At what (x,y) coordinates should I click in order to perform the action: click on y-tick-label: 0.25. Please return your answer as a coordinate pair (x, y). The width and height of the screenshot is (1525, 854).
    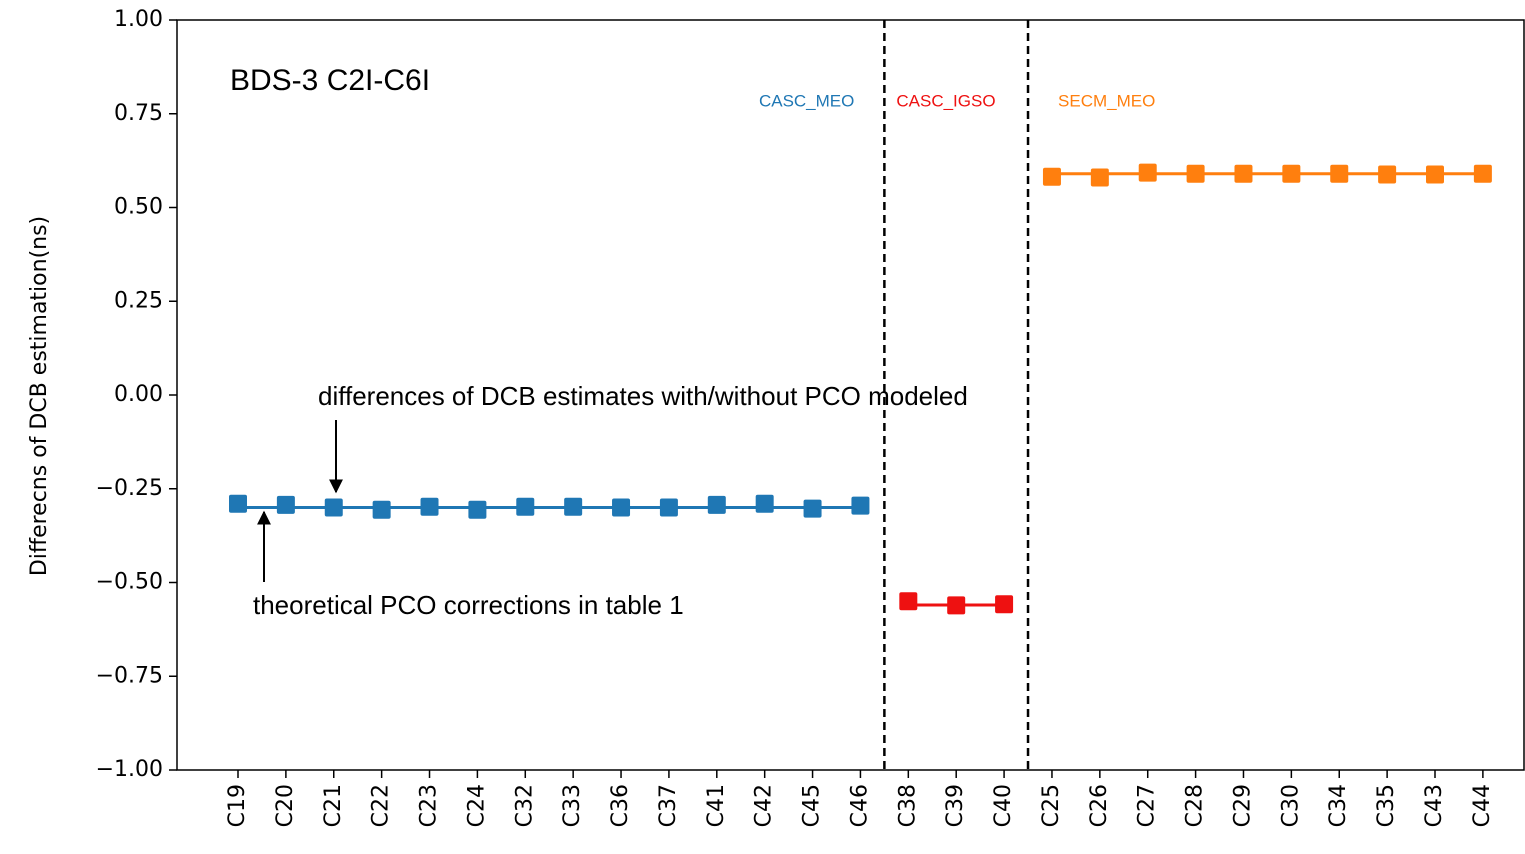
    Looking at the image, I should click on (138, 300).